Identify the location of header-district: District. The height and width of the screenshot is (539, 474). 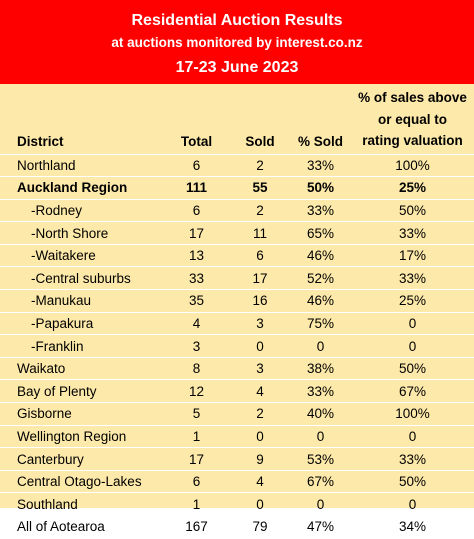
(40, 141).